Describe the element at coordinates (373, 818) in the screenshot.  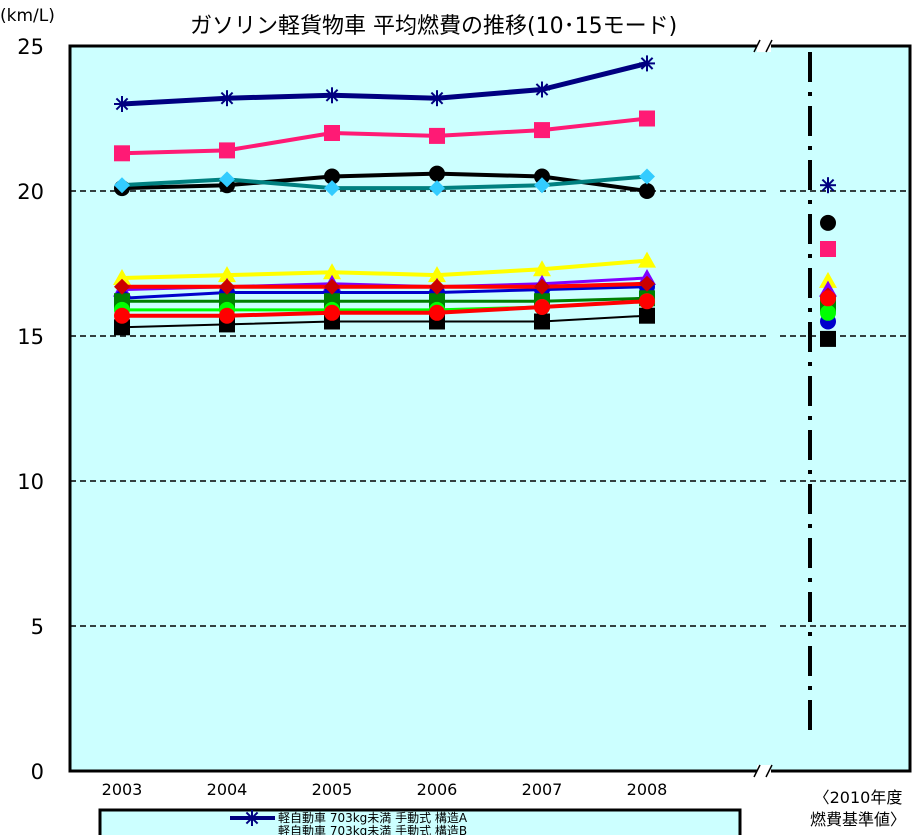
I see `legend-label: 軽自動車 703kg未満 手動式 構造A` at that location.